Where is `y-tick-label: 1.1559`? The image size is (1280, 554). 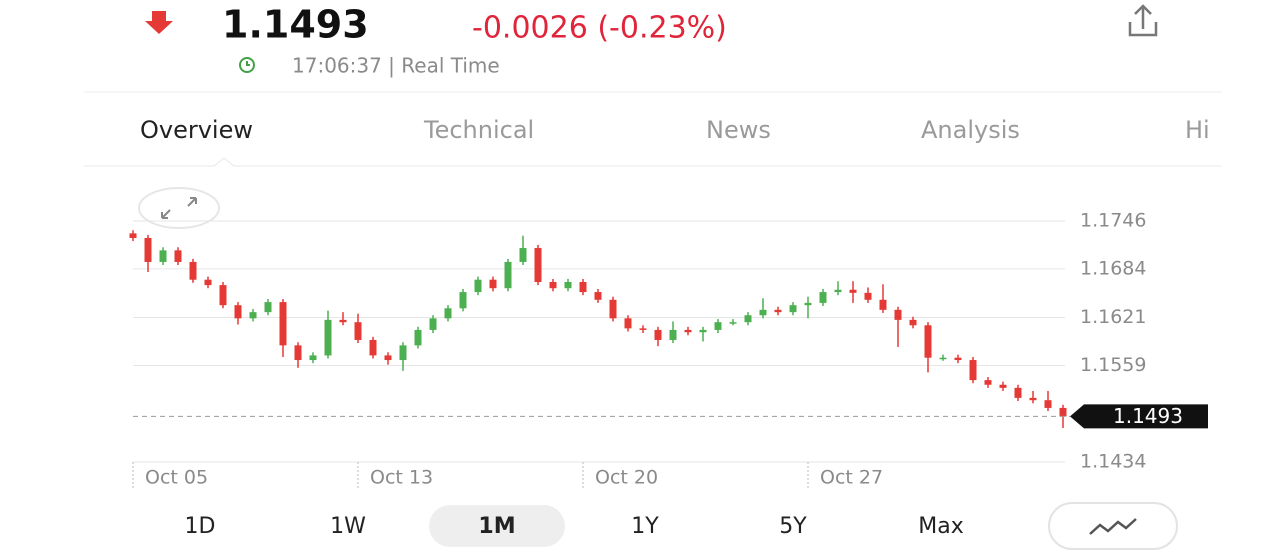
y-tick-label: 1.1559 is located at coordinates (1113, 365).